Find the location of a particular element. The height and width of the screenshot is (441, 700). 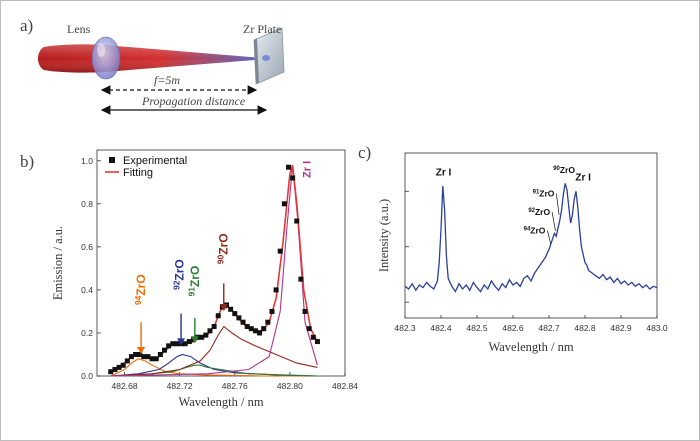

x-tick-label: 483.0 is located at coordinates (657, 328).